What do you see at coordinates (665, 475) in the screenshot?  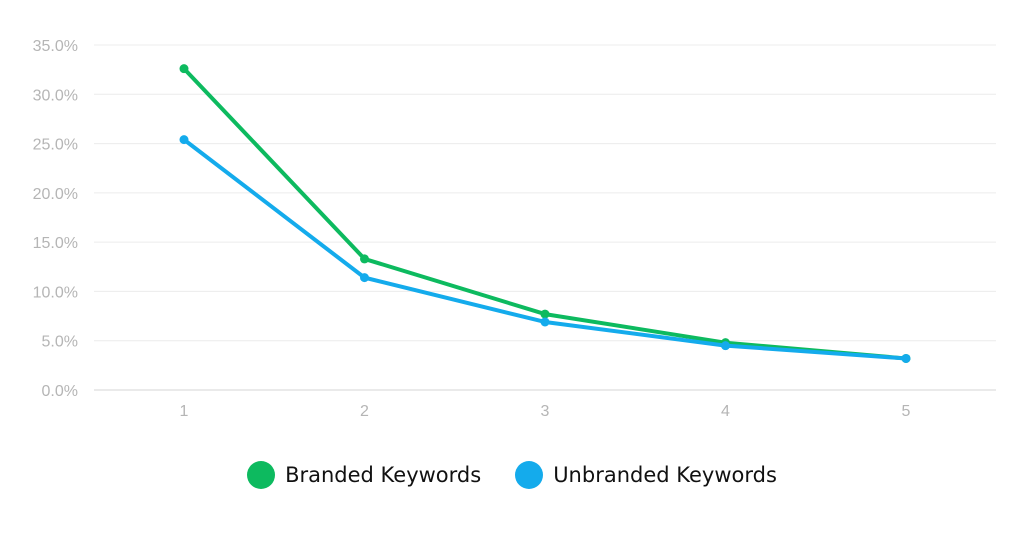 I see `legend-label-unbranded: Unbranded Keywords` at bounding box center [665, 475].